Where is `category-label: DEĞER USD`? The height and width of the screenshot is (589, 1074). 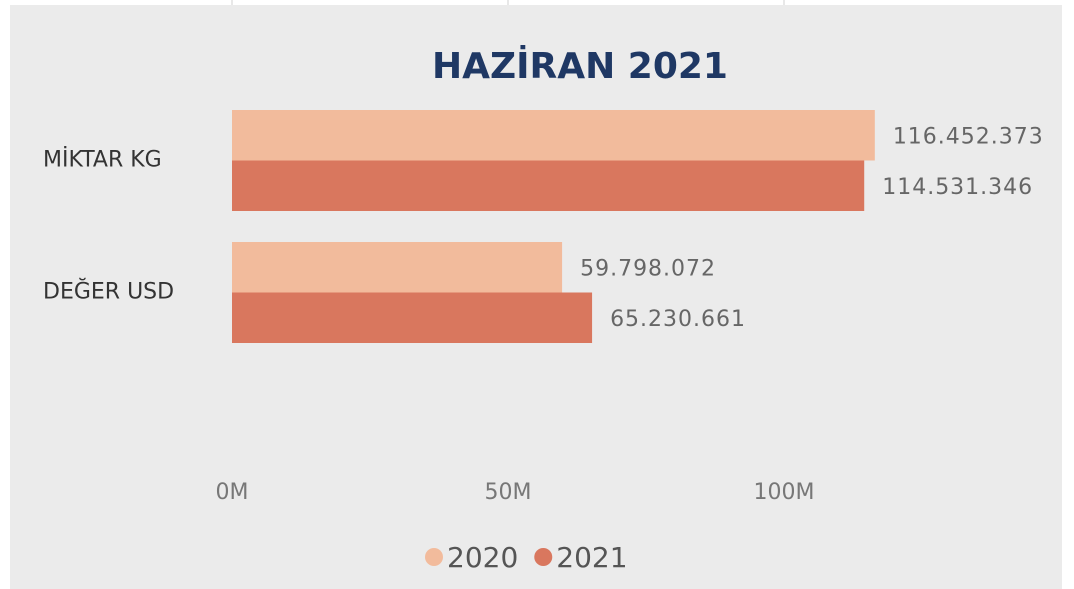
category-label: DEĞER USD is located at coordinates (108, 292).